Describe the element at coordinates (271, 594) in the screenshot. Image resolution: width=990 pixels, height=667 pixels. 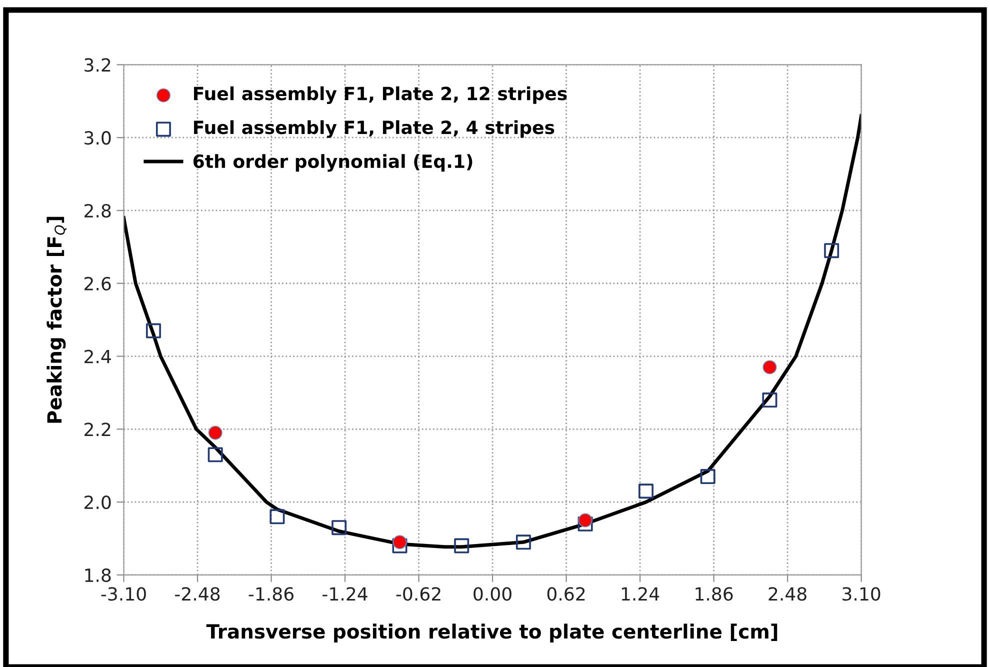
I see `x-tick-label: -1.86` at that location.